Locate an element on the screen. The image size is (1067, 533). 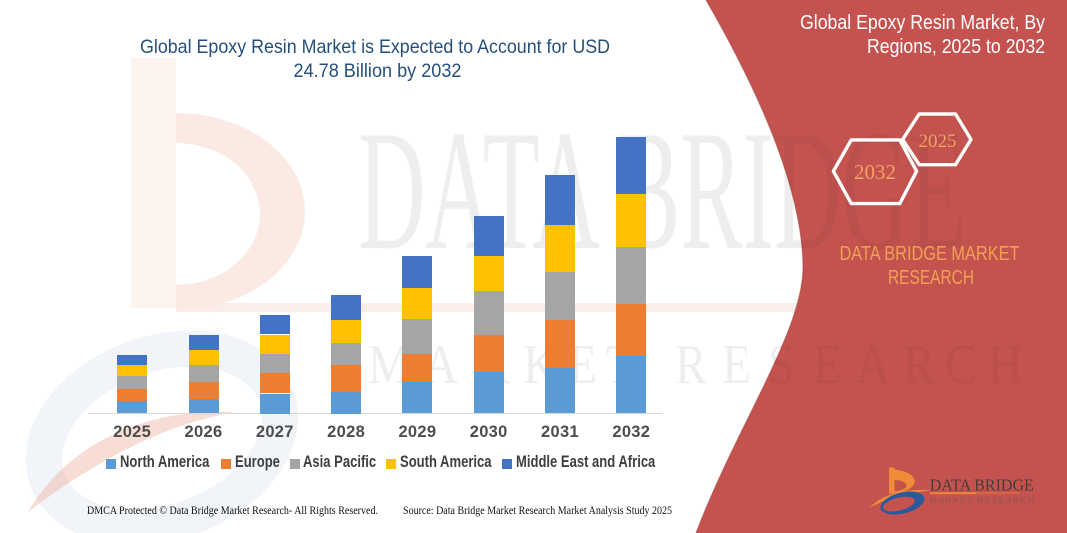
svg-text: 24.78 Billion by 2032 is located at coordinates (378, 71).